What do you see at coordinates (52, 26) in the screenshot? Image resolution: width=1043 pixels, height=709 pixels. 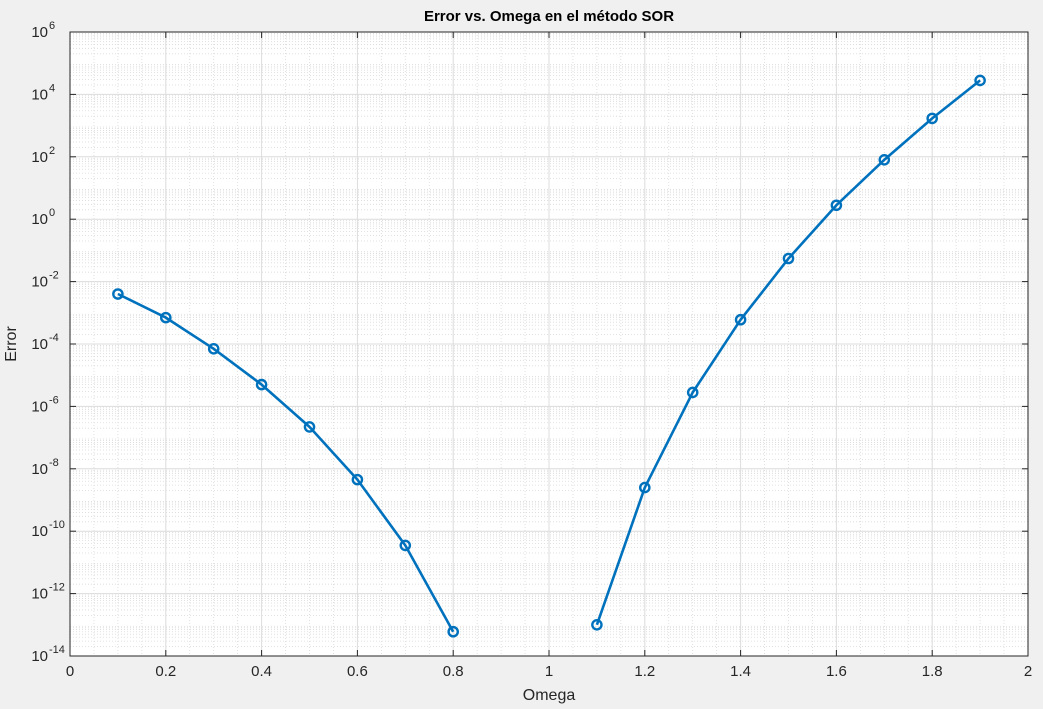 I see `y-tick-exponent: 6` at bounding box center [52, 26].